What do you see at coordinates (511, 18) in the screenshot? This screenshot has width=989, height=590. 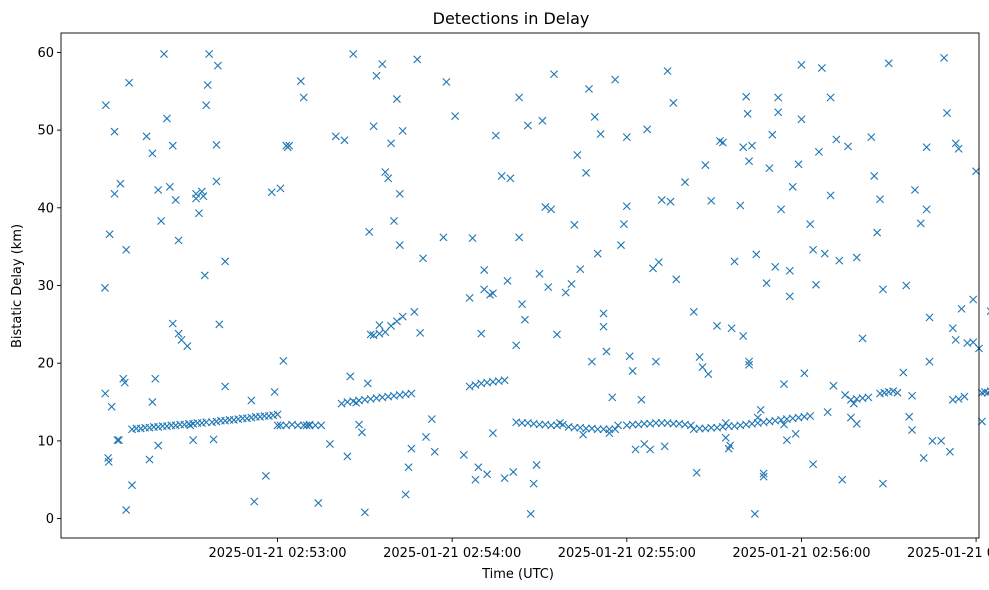 I see `chart-title: Detections in Delay` at bounding box center [511, 18].